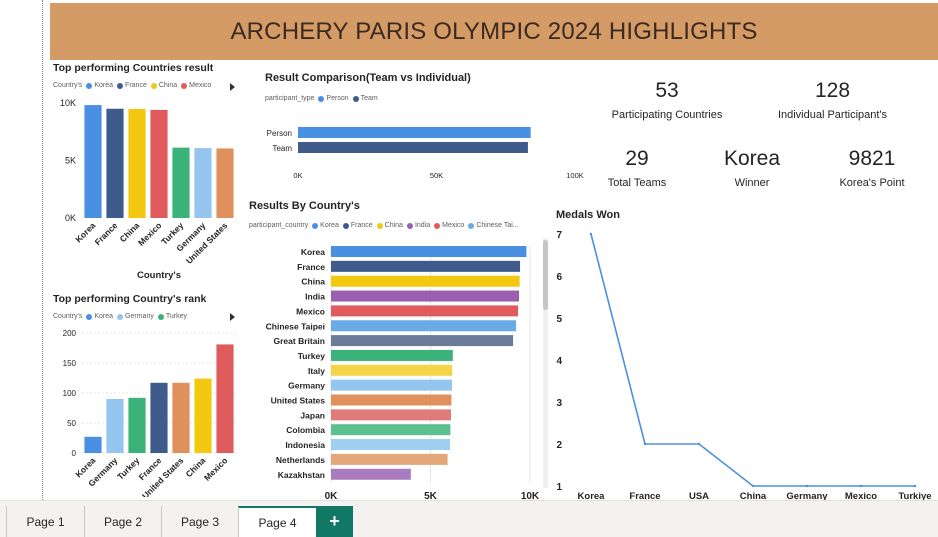 The height and width of the screenshot is (537, 938). Describe the element at coordinates (699, 444) in the screenshot. I see `medals-point-usa` at that location.